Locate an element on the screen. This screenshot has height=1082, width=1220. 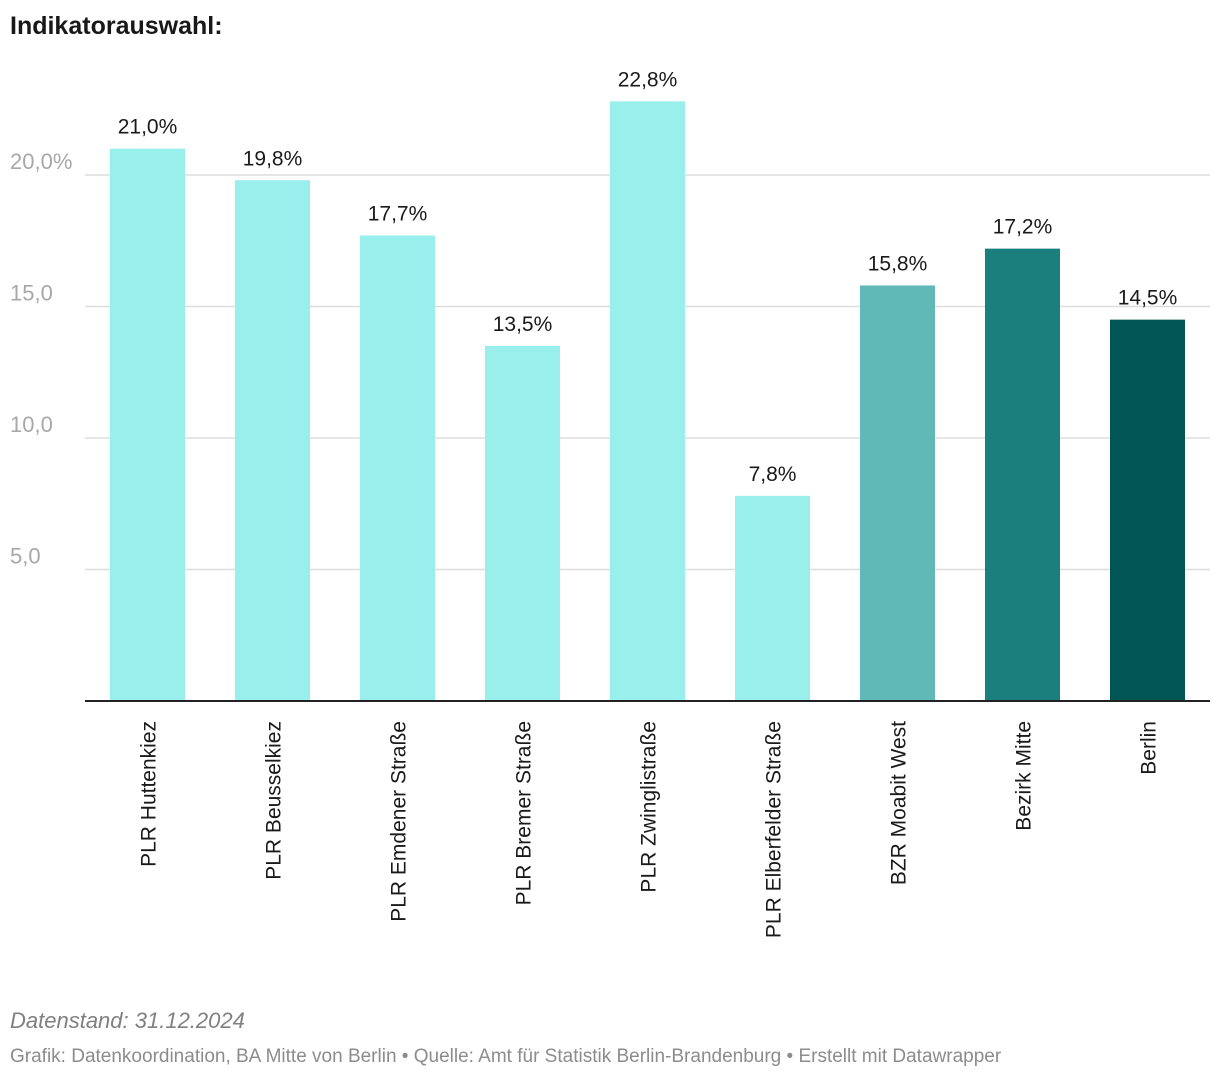
x-category-label: PLR Elberfelder Straße is located at coordinates (774, 829).